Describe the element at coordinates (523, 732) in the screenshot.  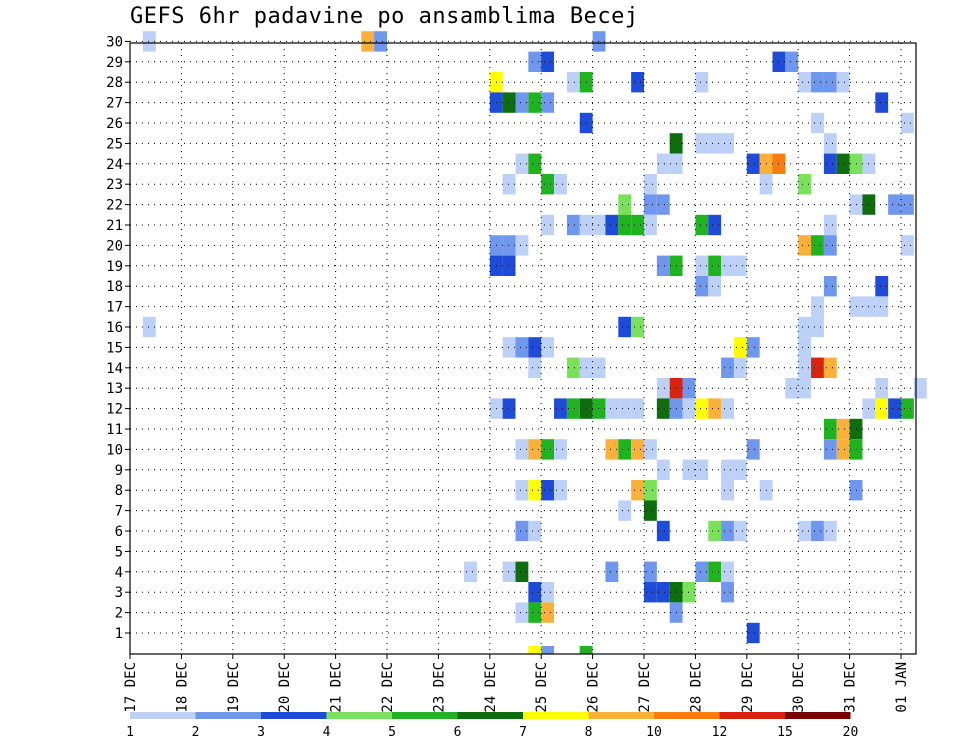
I see `legend-label: 7` at that location.